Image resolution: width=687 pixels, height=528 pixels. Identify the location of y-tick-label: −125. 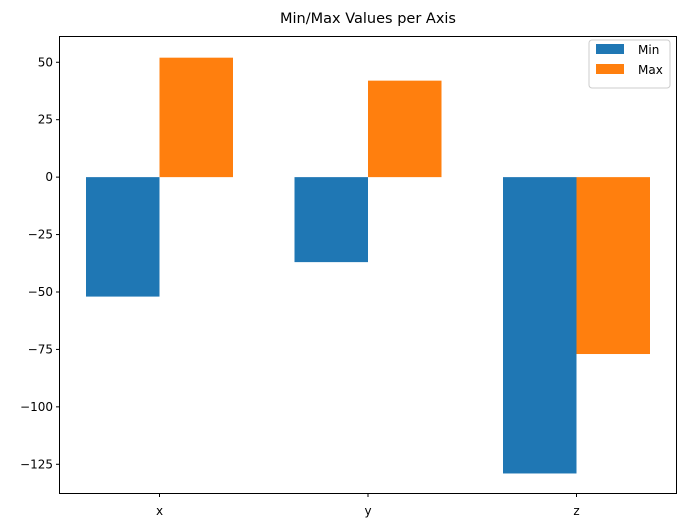
(36, 464).